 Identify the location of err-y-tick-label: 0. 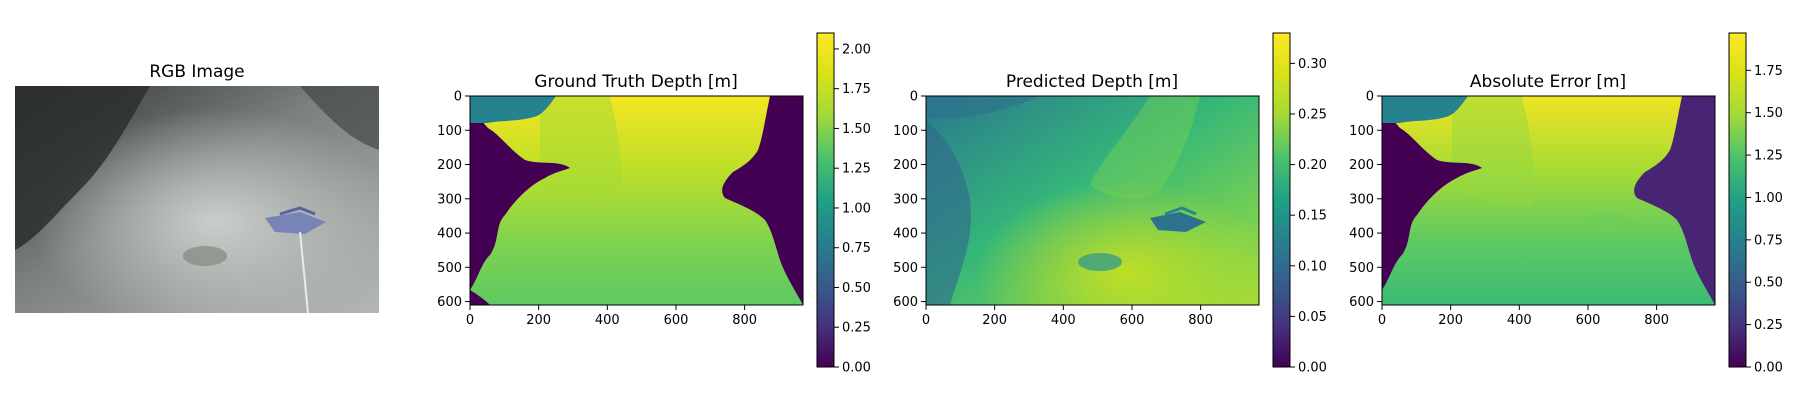
(1370, 97).